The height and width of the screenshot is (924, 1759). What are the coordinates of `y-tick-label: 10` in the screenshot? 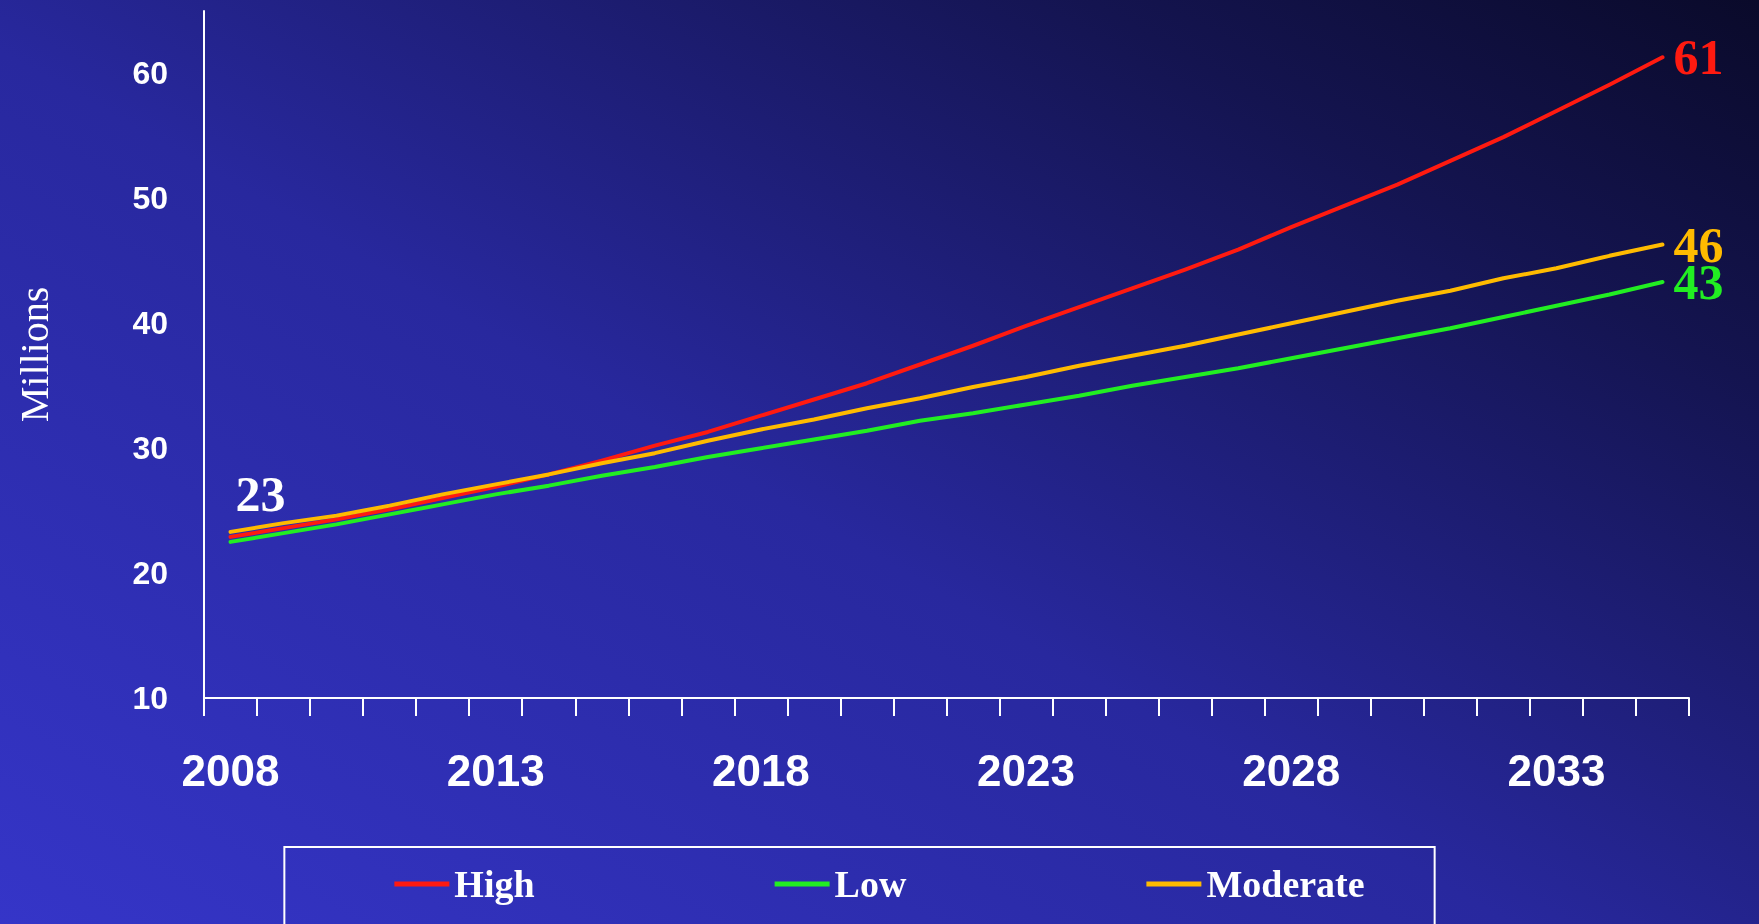 It's located at (150, 698).